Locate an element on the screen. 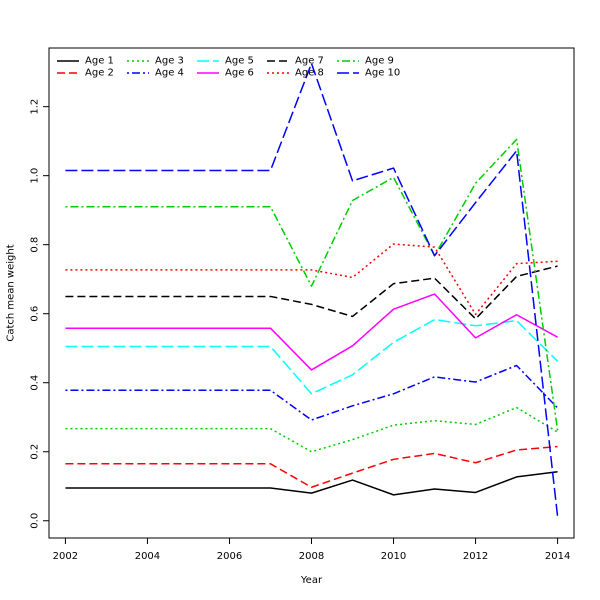 This screenshot has width=600, height=600. x-axis-title: Year is located at coordinates (311, 580).